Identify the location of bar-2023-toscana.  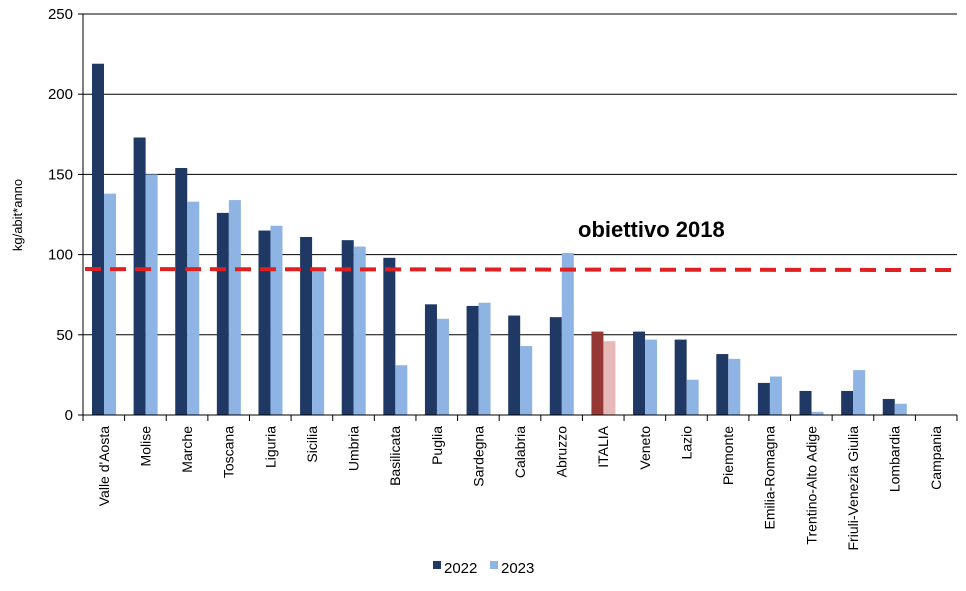
(234, 307).